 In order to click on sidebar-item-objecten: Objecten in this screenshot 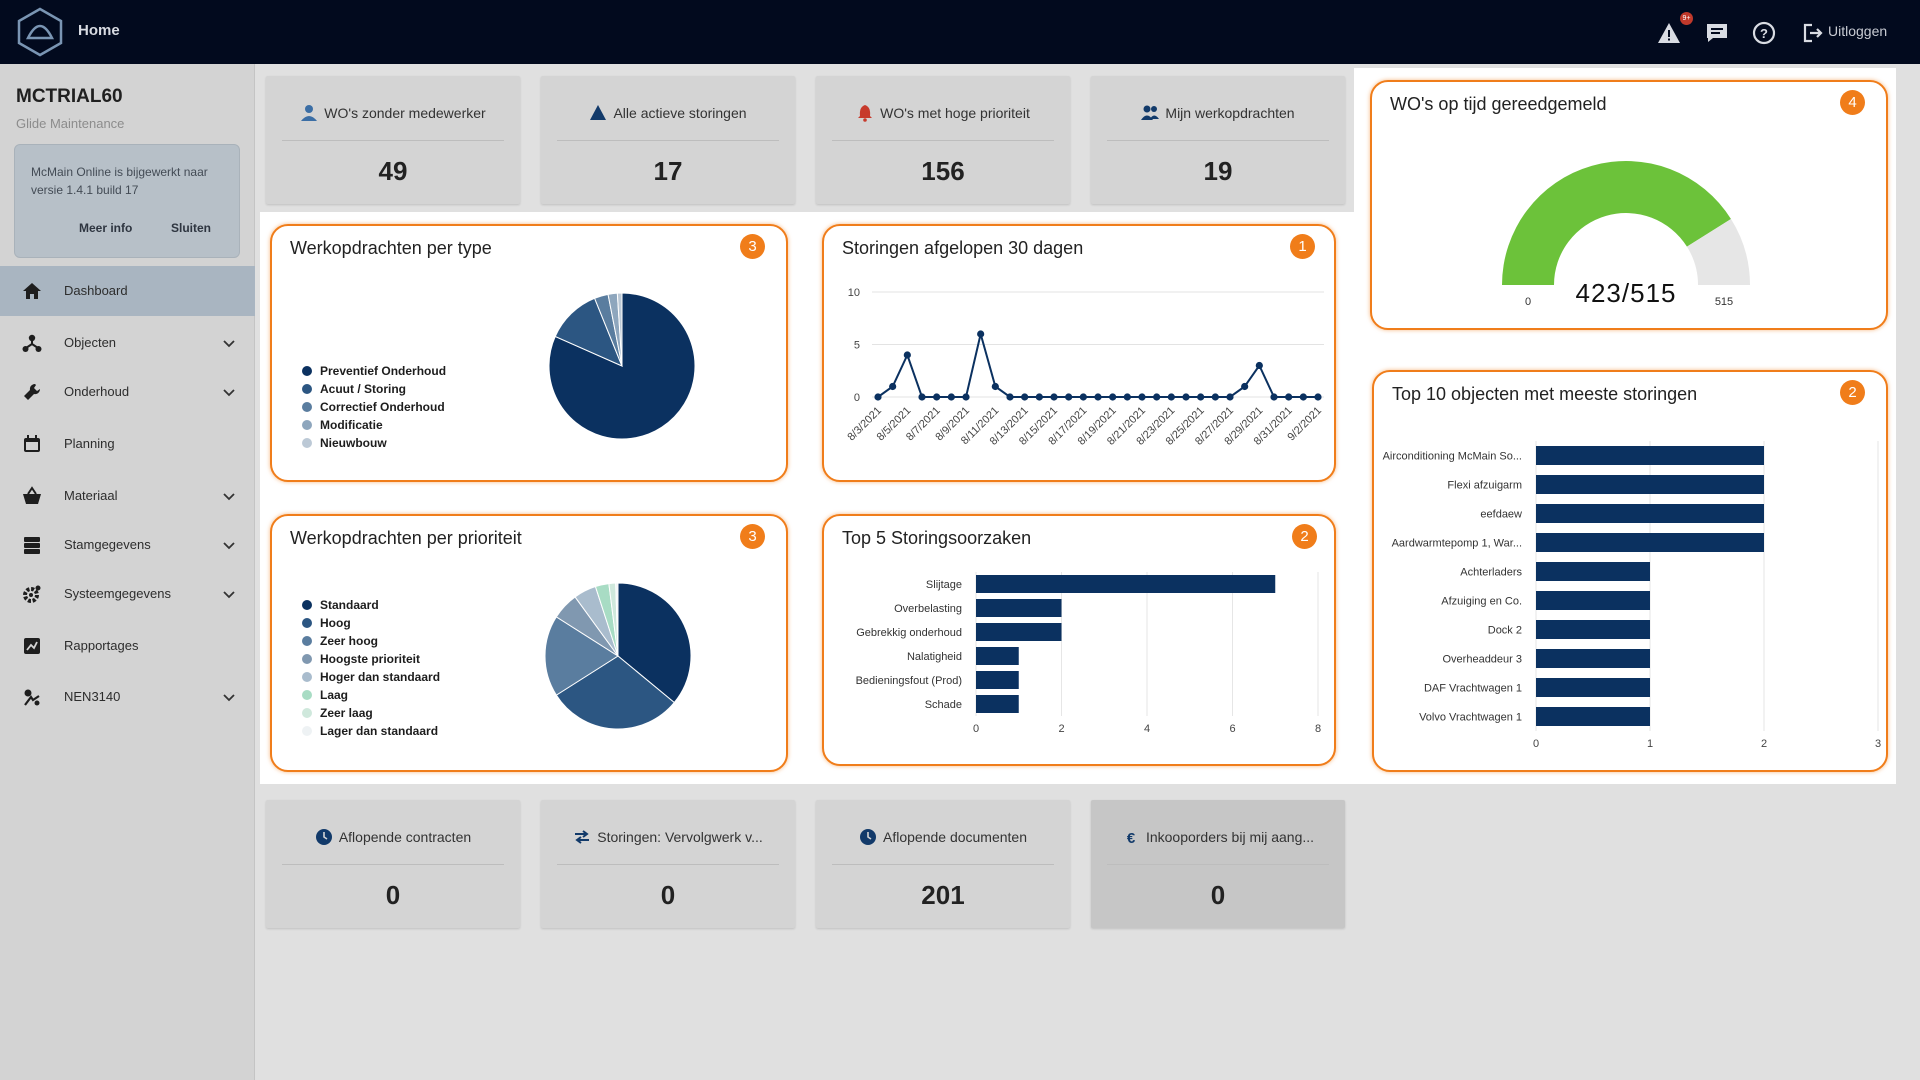, I will do `click(127, 343)`.